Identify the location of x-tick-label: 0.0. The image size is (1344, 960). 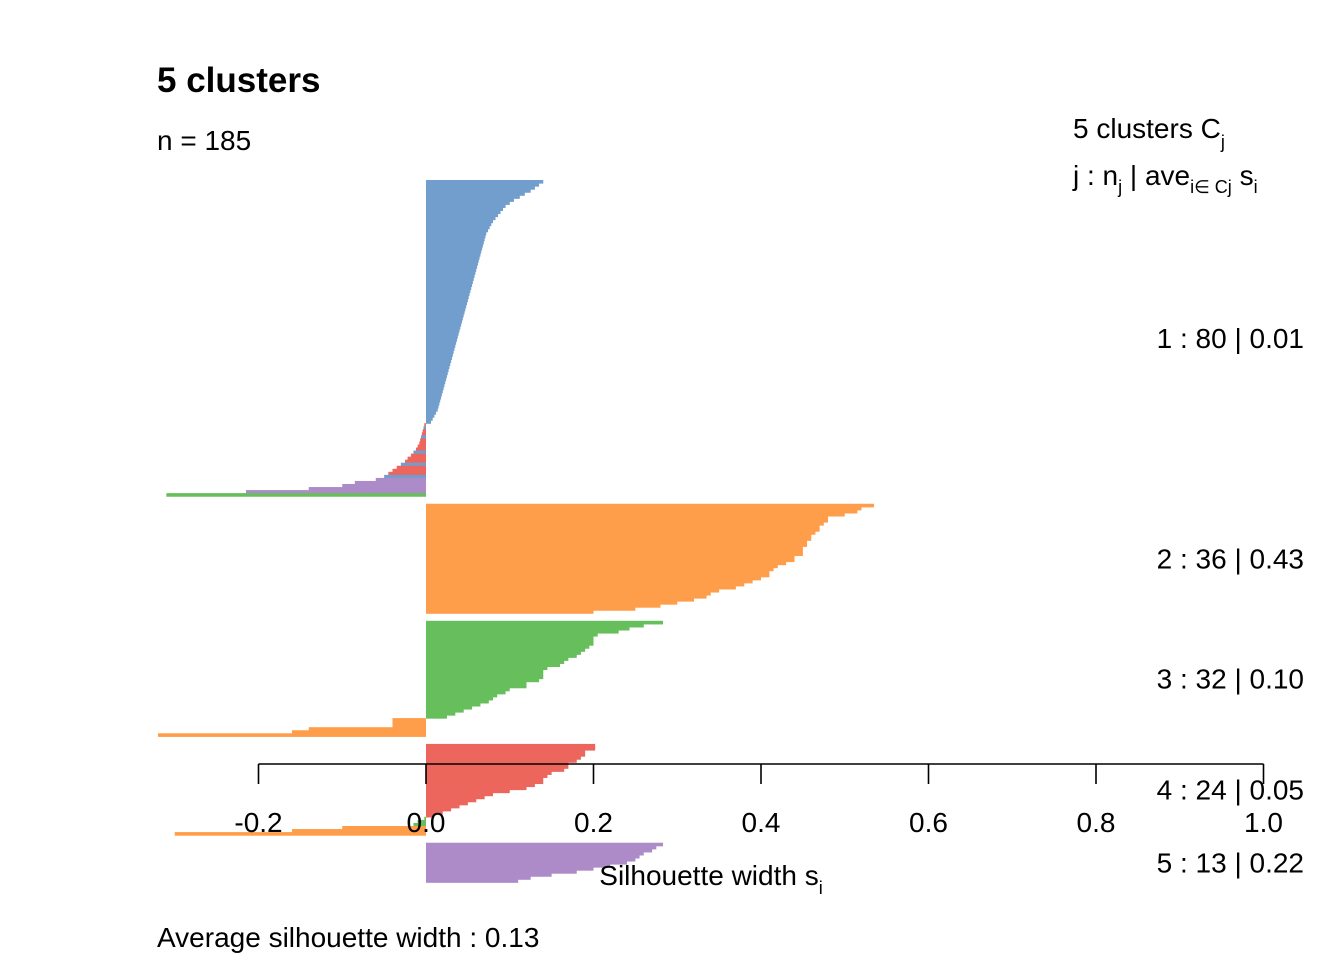
(426, 822).